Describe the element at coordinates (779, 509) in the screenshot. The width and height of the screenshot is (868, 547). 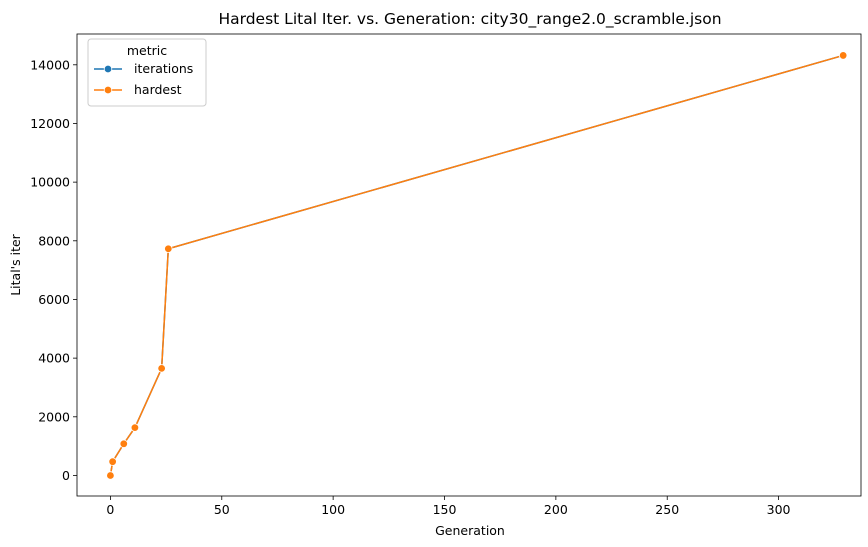
I see `x-tick-label: 300` at that location.